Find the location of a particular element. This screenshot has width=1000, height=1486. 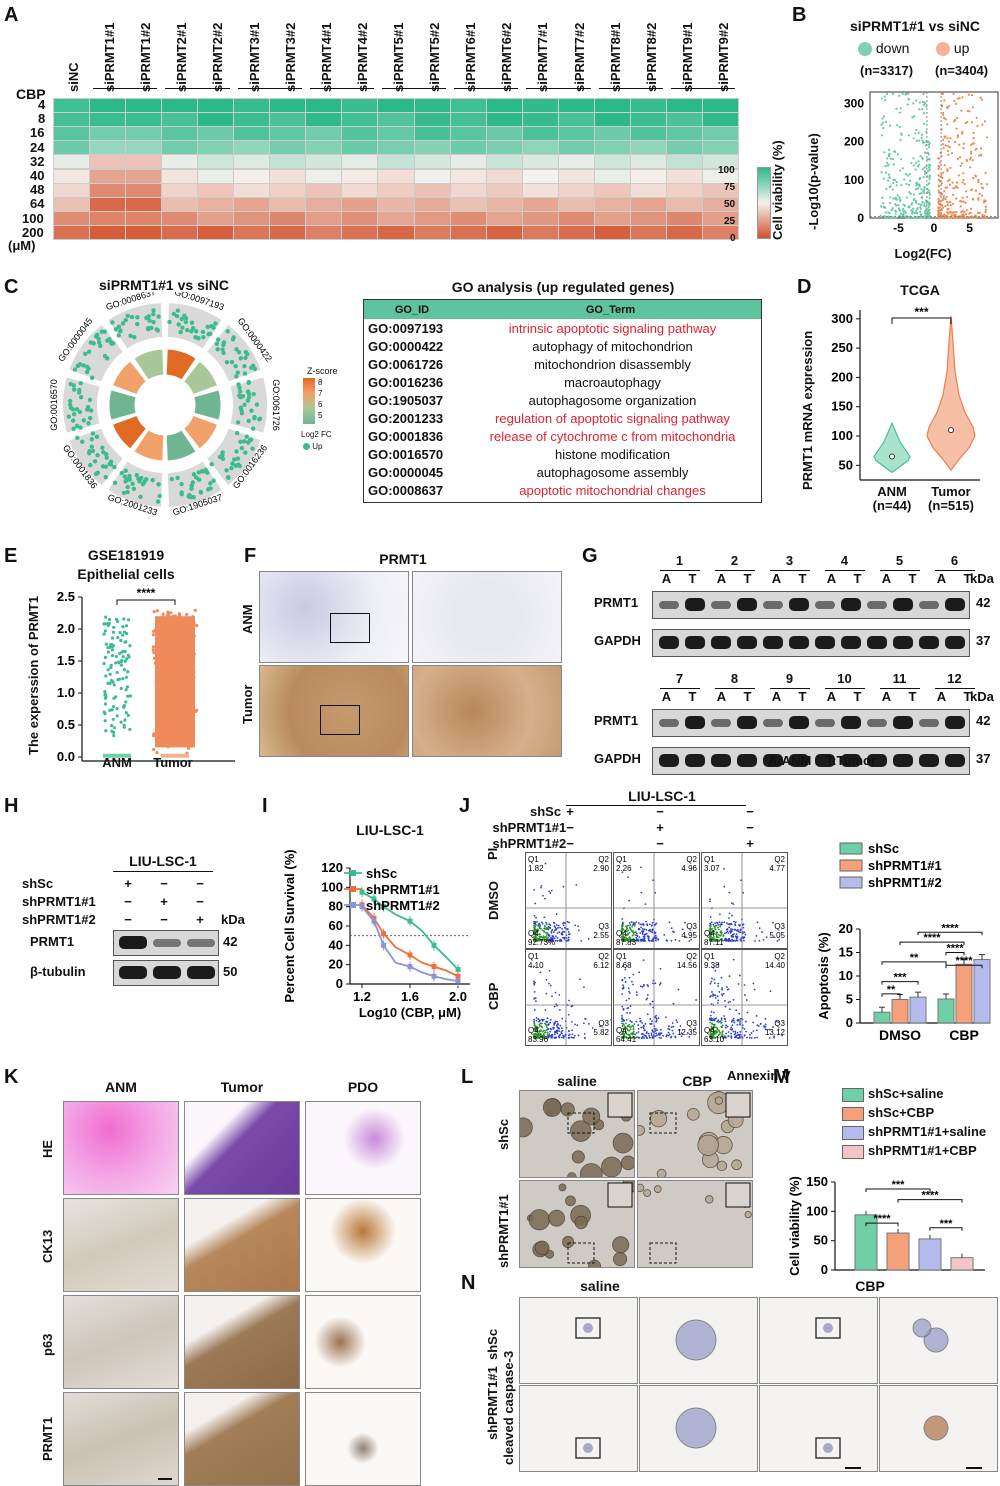

volcano-title: siPRMT1#1 vs siNC is located at coordinates (915, 26).